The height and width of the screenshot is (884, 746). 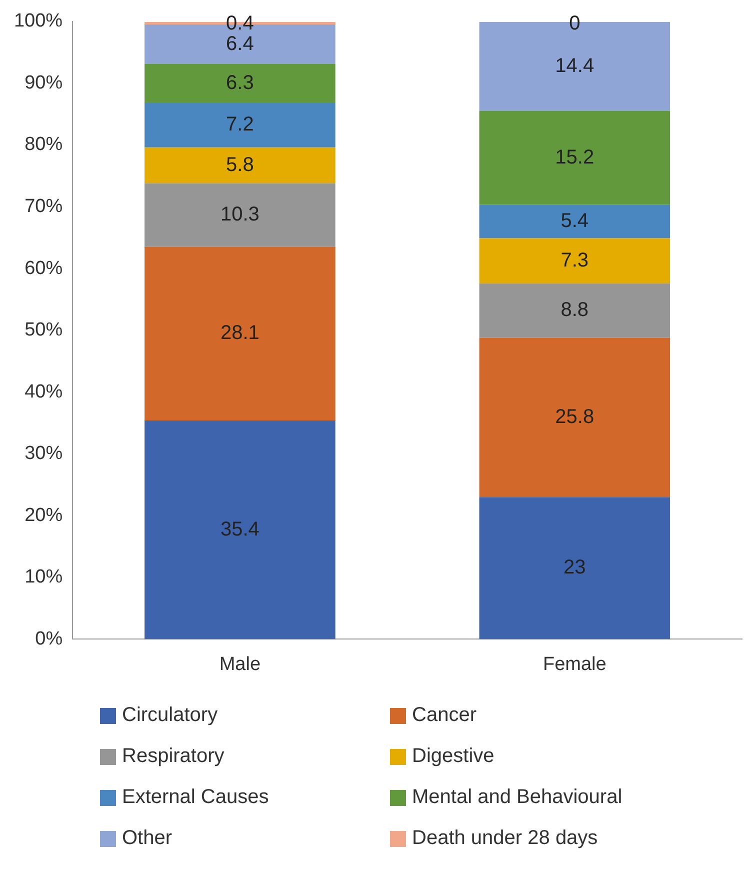 What do you see at coordinates (517, 797) in the screenshot?
I see `legend-label: Mental and Behavioural` at bounding box center [517, 797].